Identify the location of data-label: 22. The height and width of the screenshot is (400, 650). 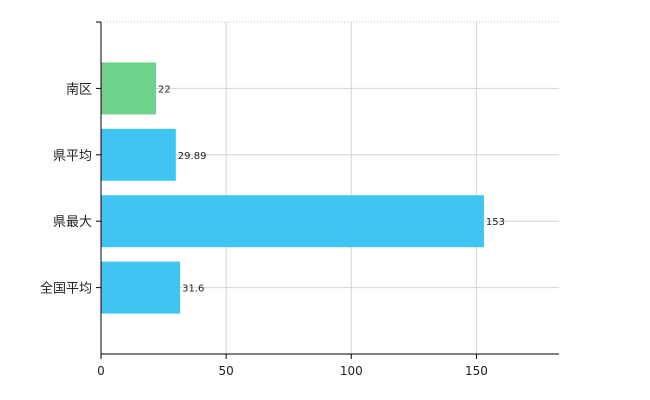
(164, 89).